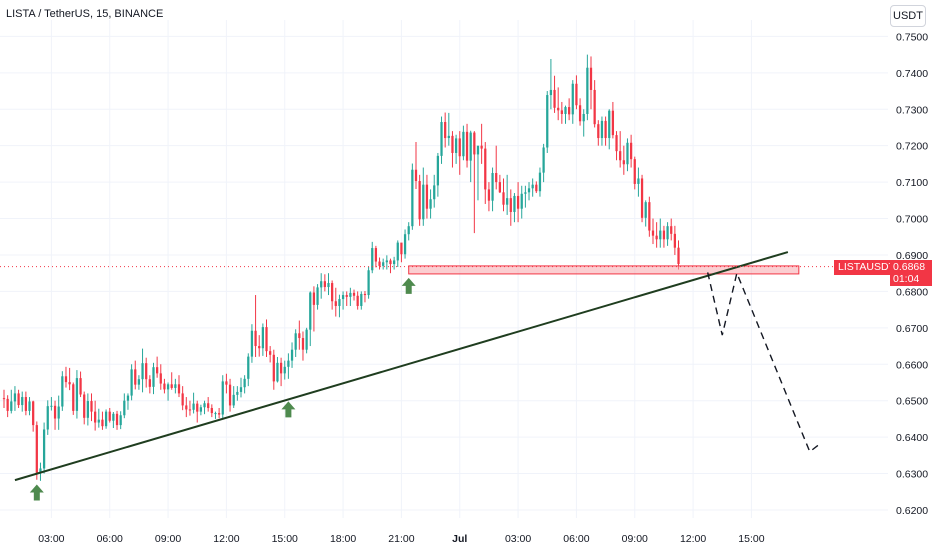 Image resolution: width=932 pixels, height=550 pixels. Describe the element at coordinates (866, 267) in the screenshot. I see `ticker-badge: LISTAUSDT` at that location.